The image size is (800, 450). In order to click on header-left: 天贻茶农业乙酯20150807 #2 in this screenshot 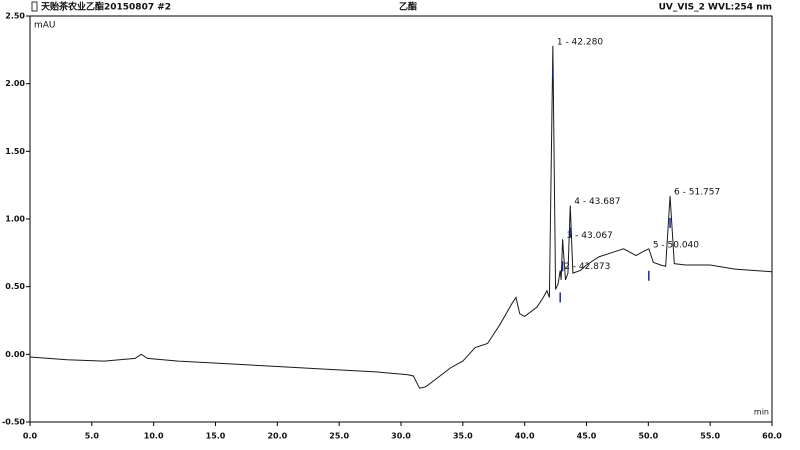, I will do `click(106, 7)`.